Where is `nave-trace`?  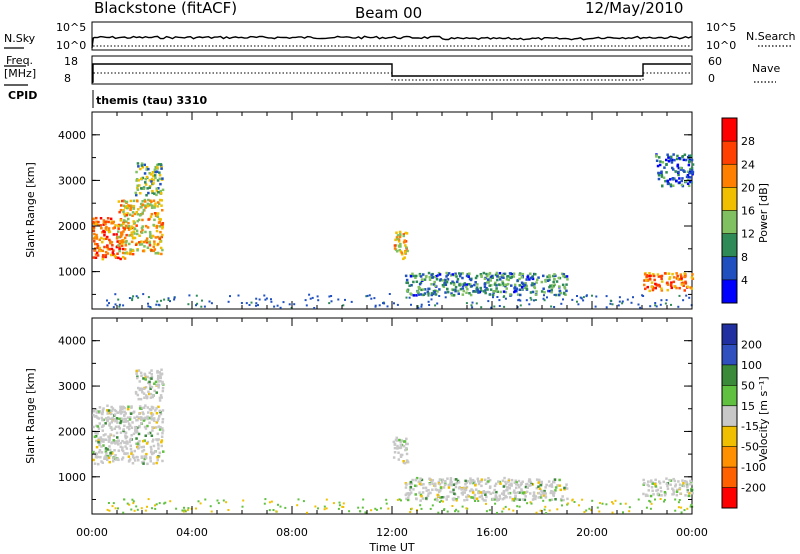 nave-trace is located at coordinates (391, 77).